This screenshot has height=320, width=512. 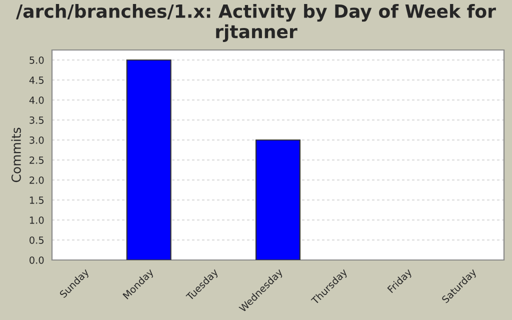 What do you see at coordinates (37, 140) in the screenshot?
I see `y-tick-label: 3.0` at bounding box center [37, 140].